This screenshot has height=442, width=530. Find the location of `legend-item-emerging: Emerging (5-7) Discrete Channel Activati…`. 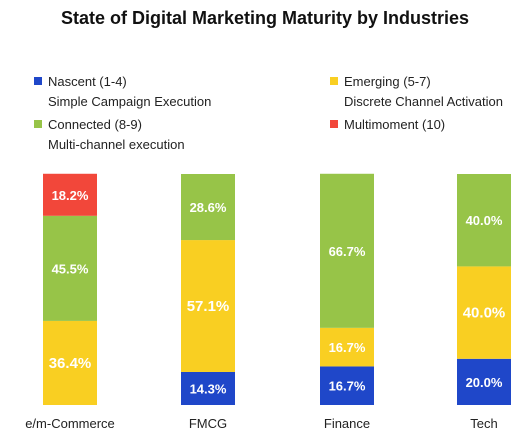

legend-item-emerging: Emerging (5-7) Discrete Channel Activati… is located at coordinates (416, 92).